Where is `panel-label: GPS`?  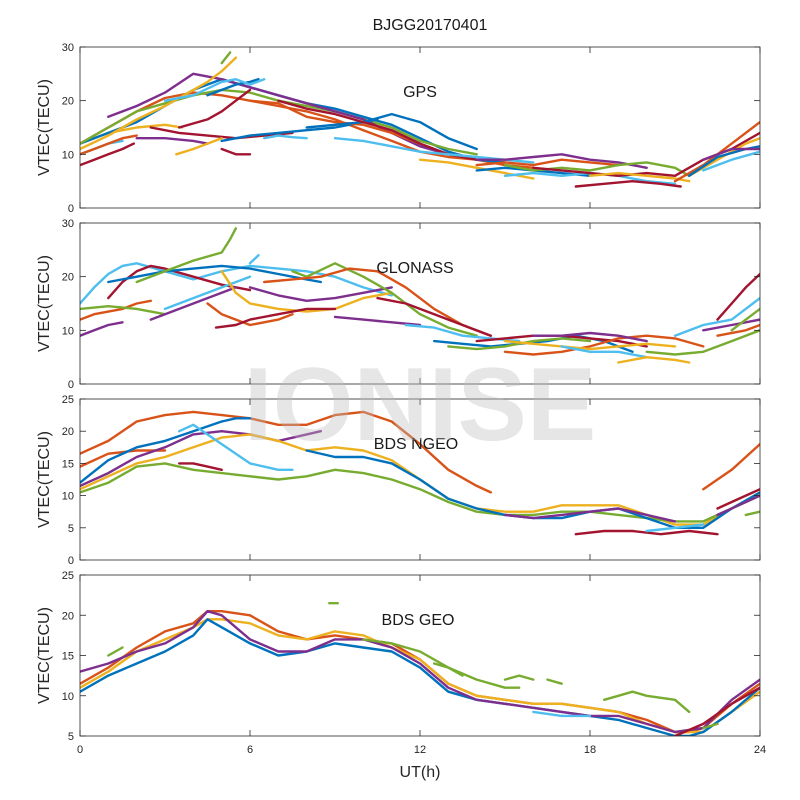
panel-label: GPS is located at coordinates (420, 92).